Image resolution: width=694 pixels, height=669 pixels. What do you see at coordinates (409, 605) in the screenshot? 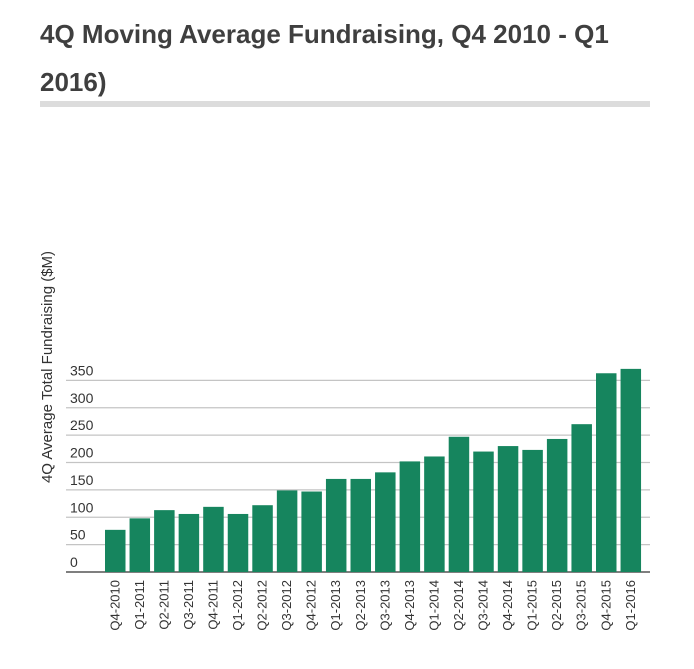
I see `x-tick-label: Q4-2013` at bounding box center [409, 605].